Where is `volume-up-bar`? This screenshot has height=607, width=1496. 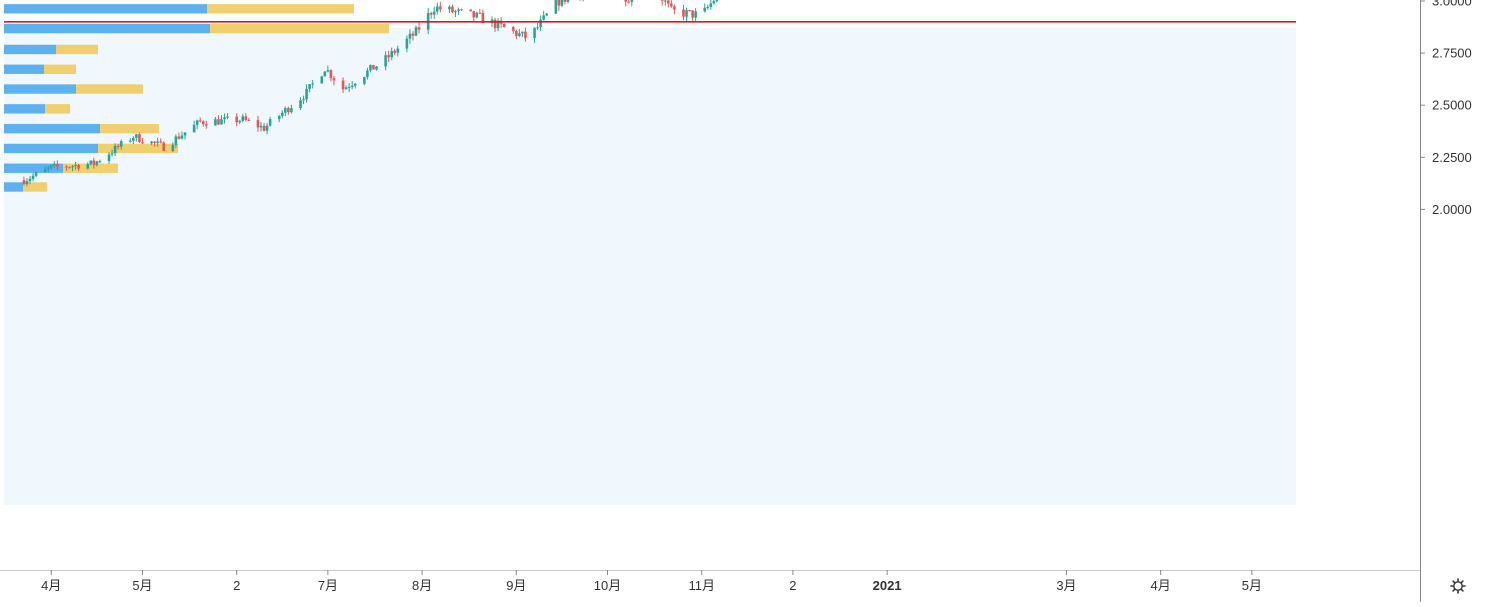 volume-up-bar is located at coordinates (105, 9).